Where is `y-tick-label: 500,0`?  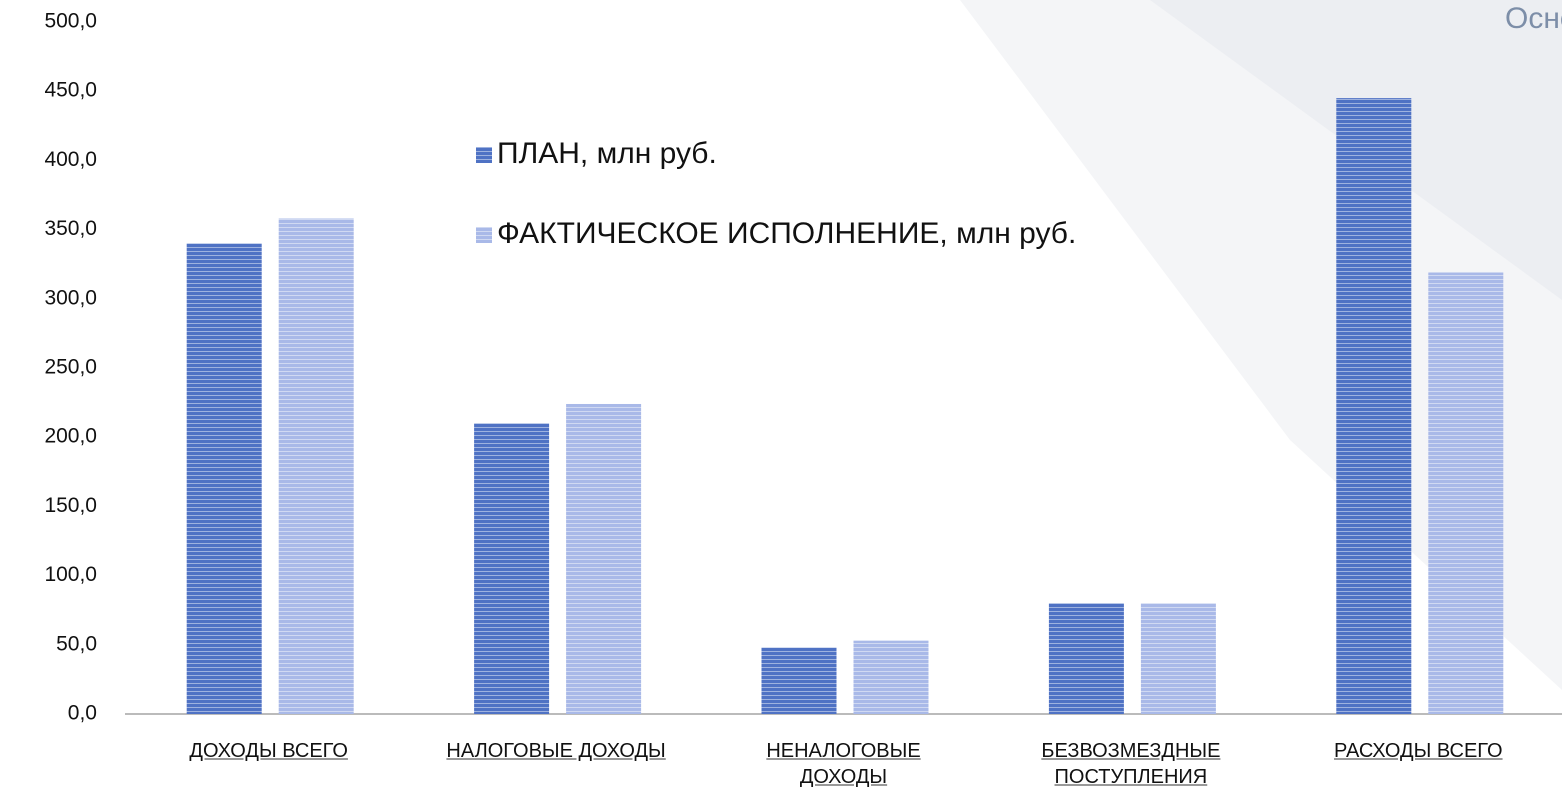 y-tick-label: 500,0 is located at coordinates (70, 21).